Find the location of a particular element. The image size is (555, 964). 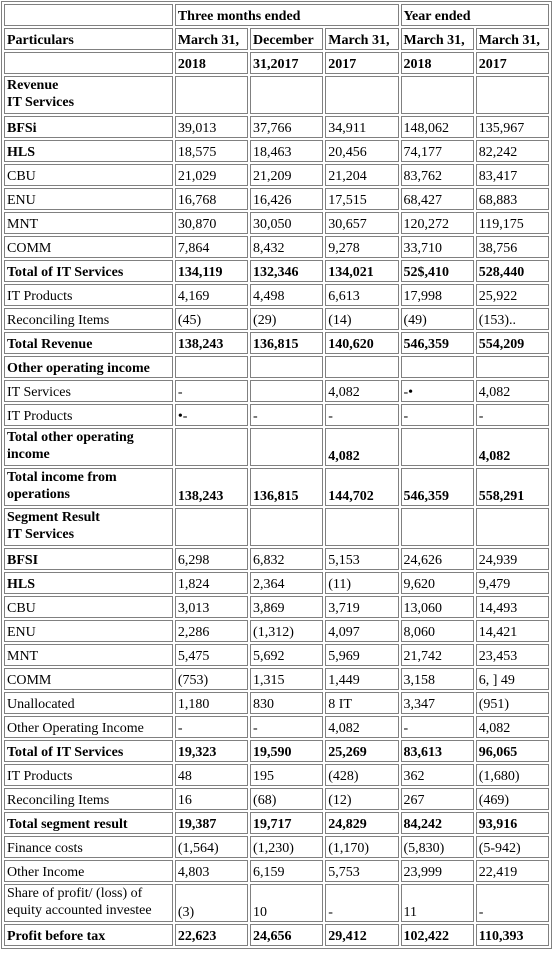

row-label: HLS is located at coordinates (88, 151).